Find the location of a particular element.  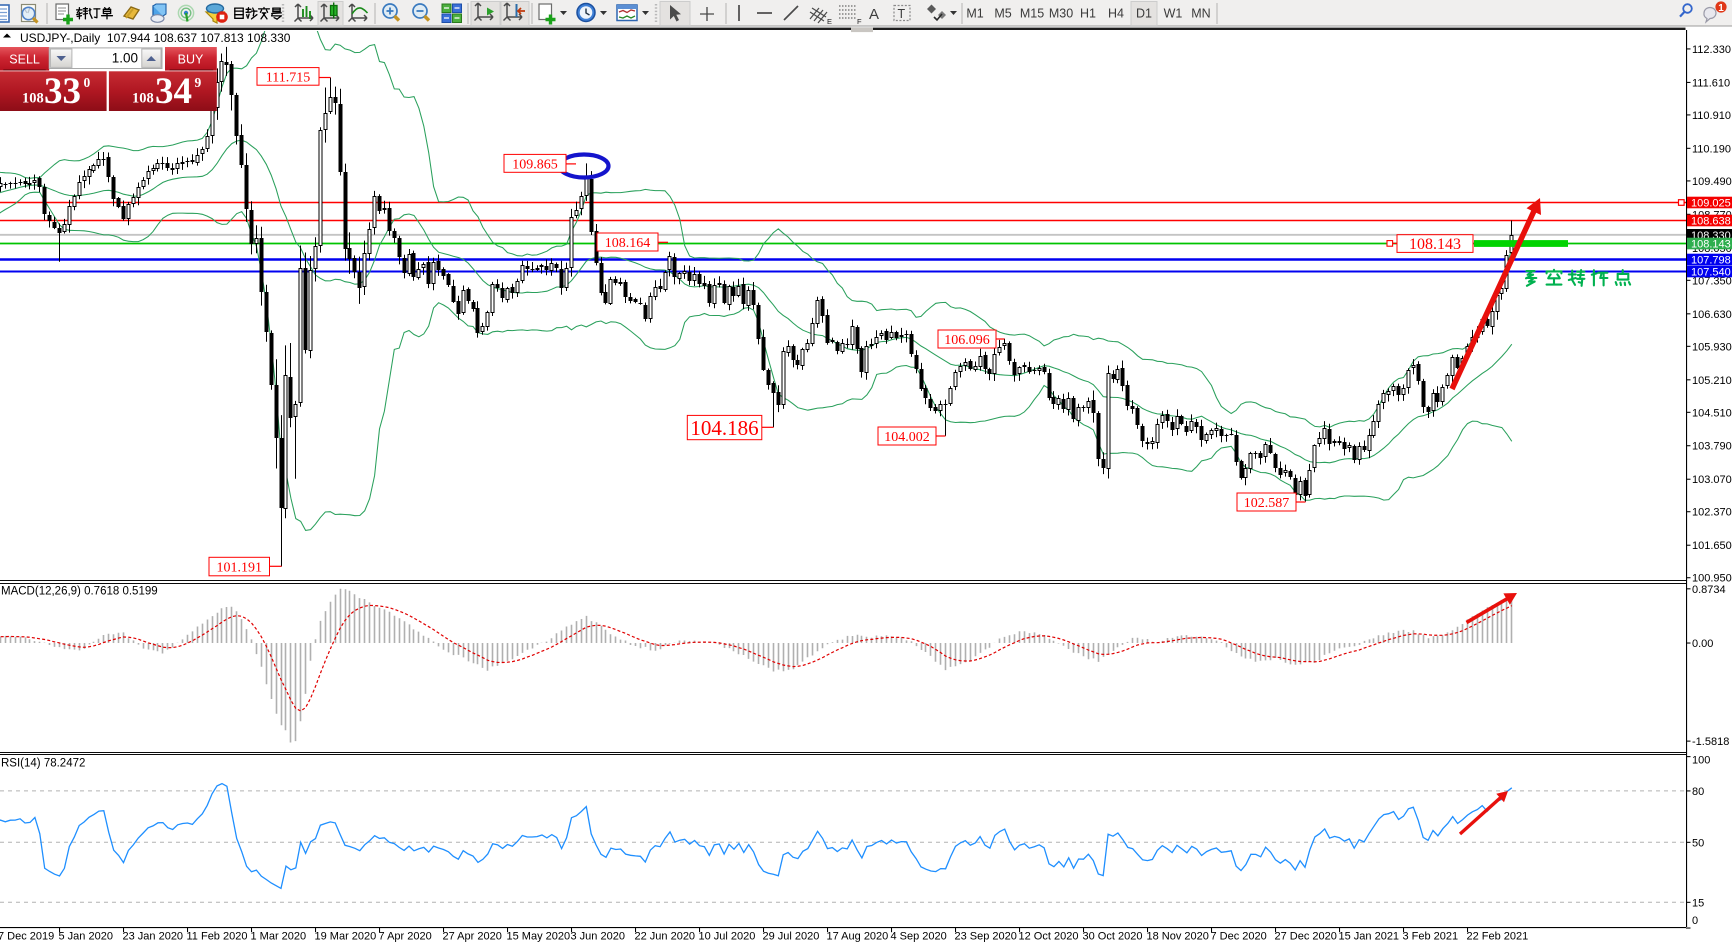

svg-text: 110.190 is located at coordinates (1711, 149).